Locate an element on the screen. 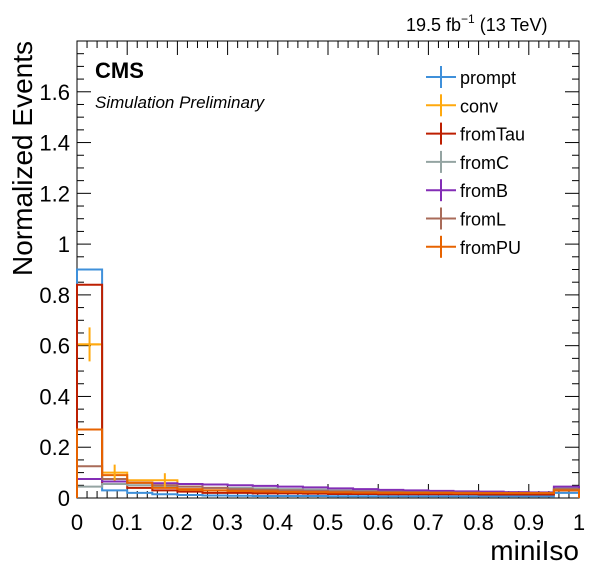 Image resolution: width=596 pixels, height=572 pixels. y-tick-label: 0.4 is located at coordinates (54, 396).